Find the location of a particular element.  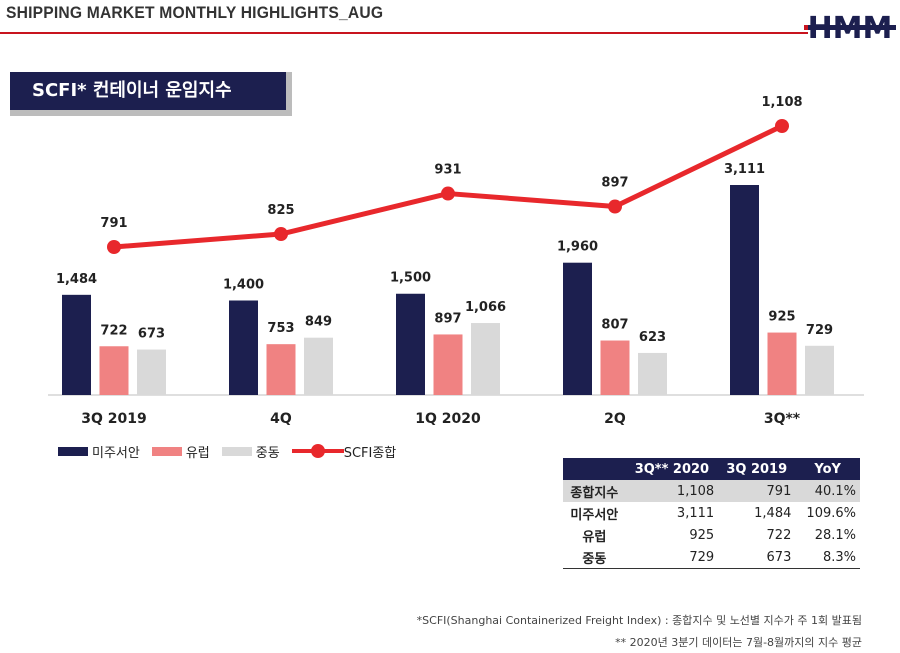

legend-label-europe: 유럽 is located at coordinates (197, 453).